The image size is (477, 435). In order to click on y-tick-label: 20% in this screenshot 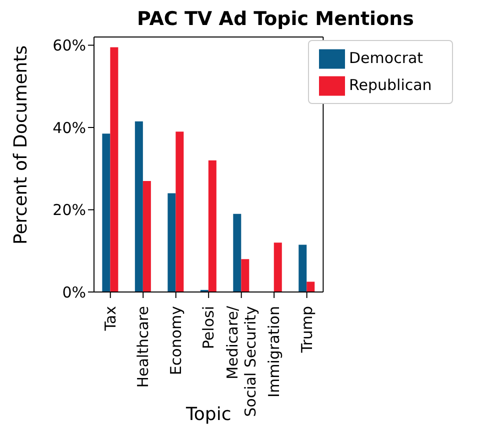, I will do `click(69, 210)`.